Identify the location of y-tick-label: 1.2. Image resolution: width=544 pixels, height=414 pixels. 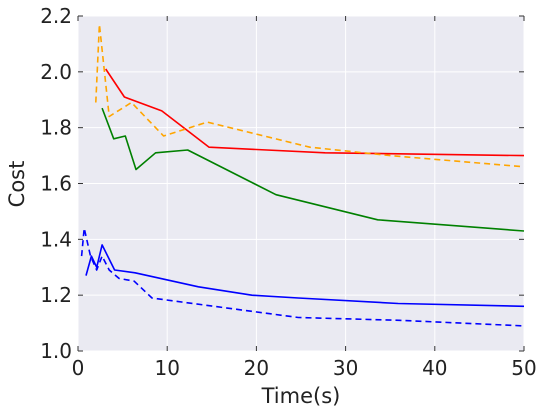
(56, 295).